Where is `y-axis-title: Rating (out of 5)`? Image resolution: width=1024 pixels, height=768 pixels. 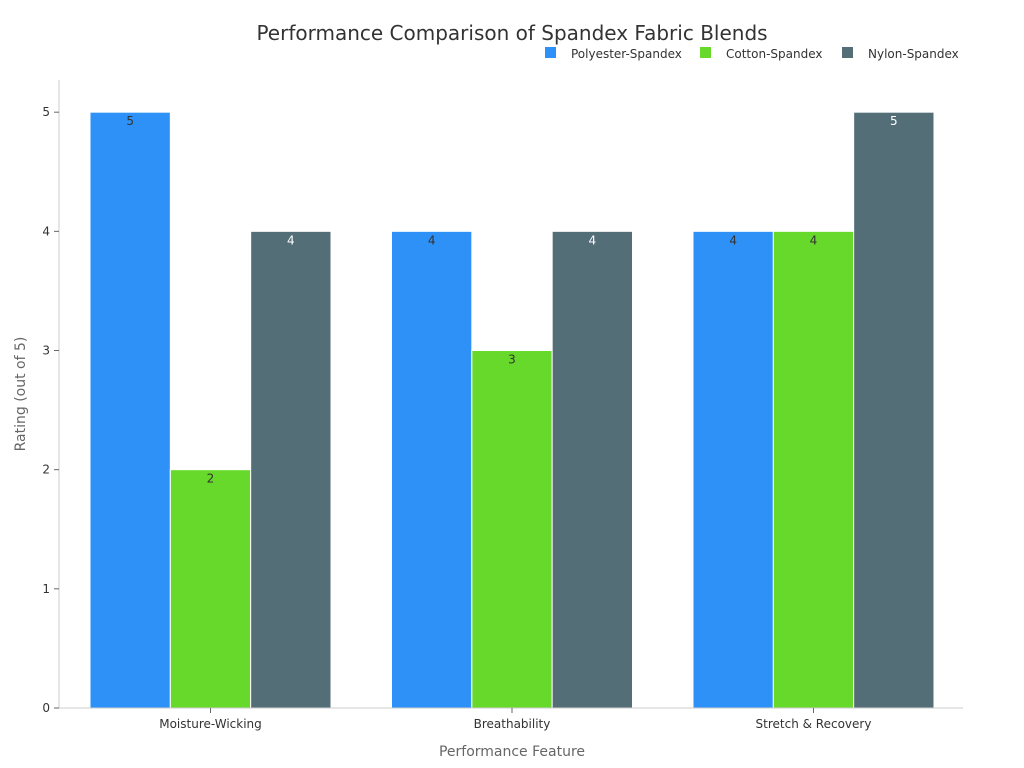
y-axis-title: Rating (out of 5) is located at coordinates (21, 394).